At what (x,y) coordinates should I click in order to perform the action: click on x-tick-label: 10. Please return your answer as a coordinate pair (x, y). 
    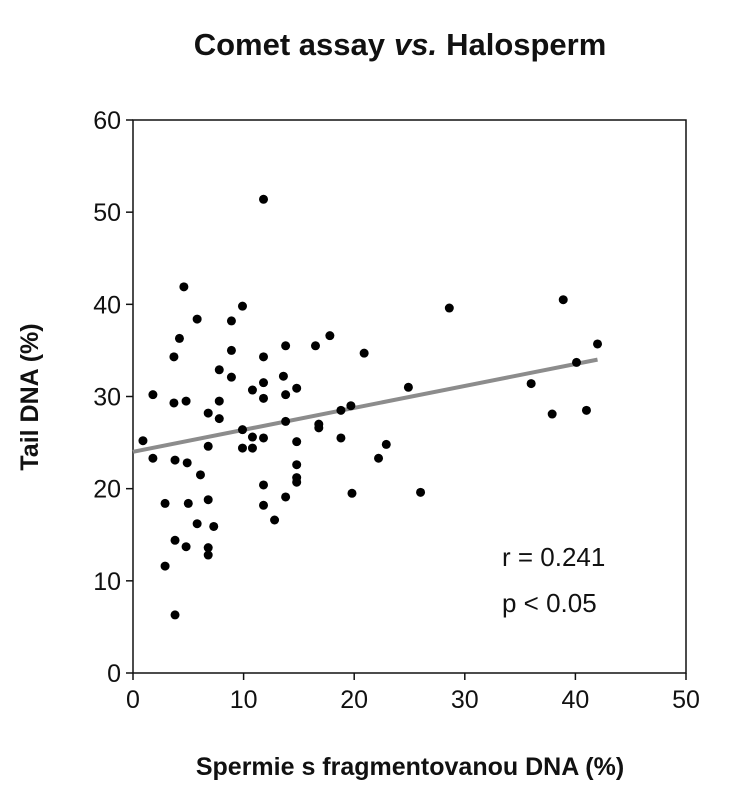
    Looking at the image, I should click on (244, 700).